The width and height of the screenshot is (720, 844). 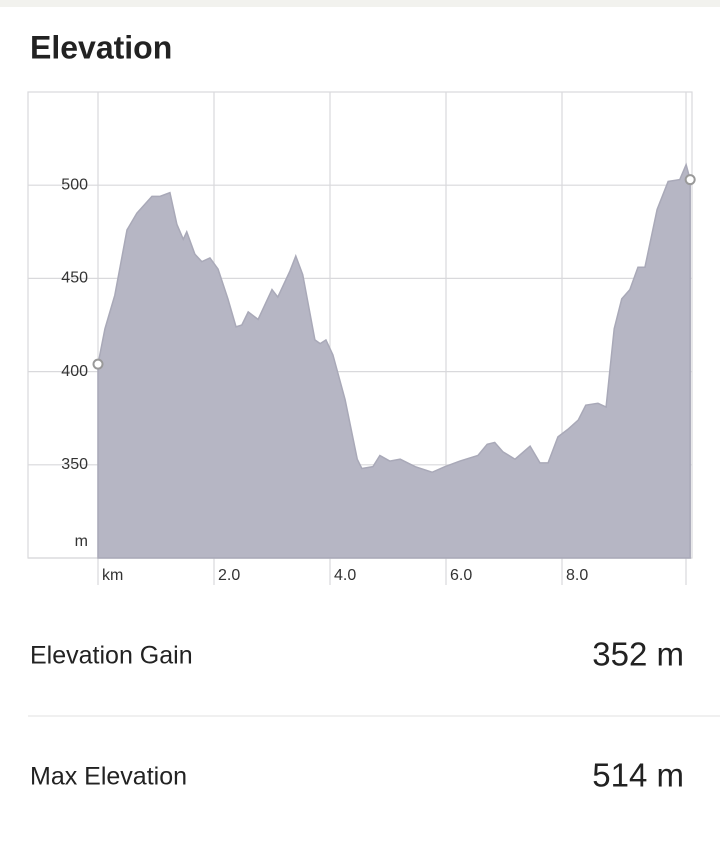 I want to click on x-tick-label: 8.0, so click(x=577, y=575).